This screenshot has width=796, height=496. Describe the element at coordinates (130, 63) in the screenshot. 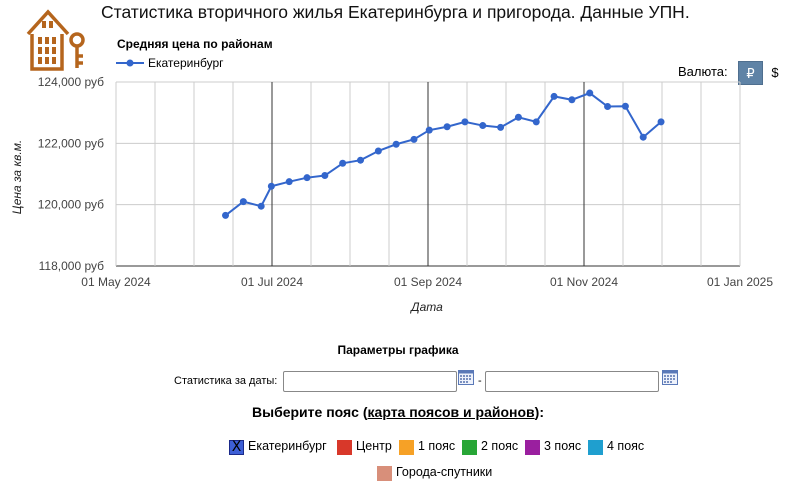

I see `legend-line-swatch` at that location.